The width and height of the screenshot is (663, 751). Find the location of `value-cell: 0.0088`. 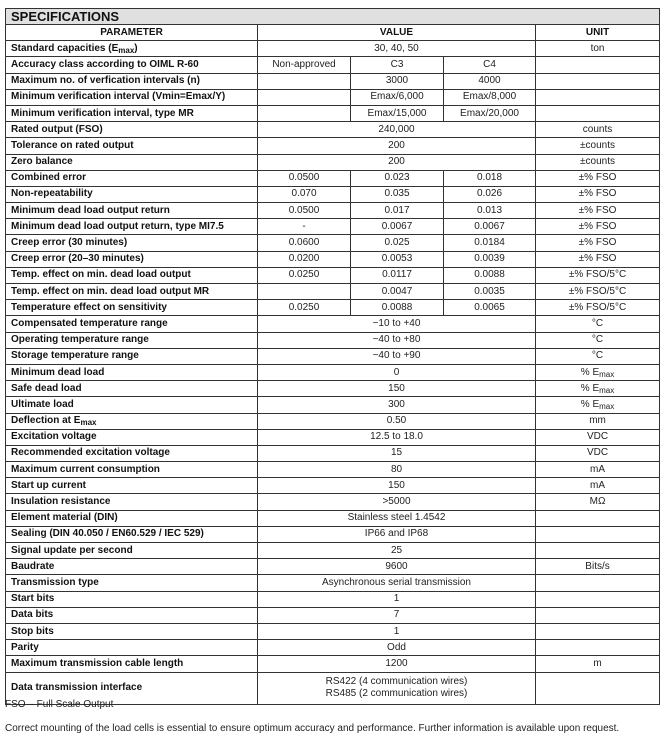

value-cell: 0.0088 is located at coordinates (489, 275).